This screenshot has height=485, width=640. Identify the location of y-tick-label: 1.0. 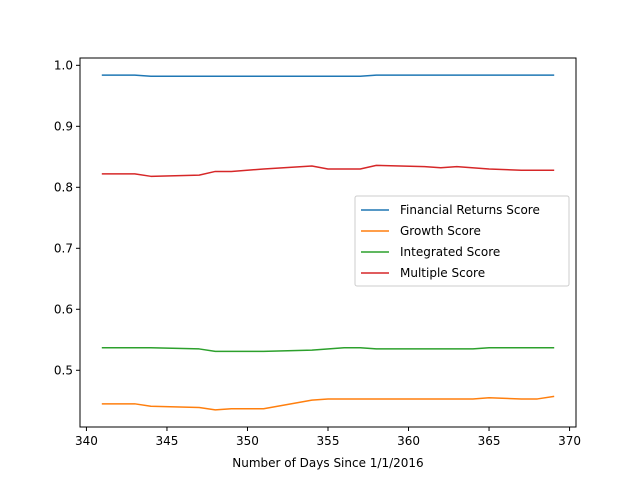
(63, 65).